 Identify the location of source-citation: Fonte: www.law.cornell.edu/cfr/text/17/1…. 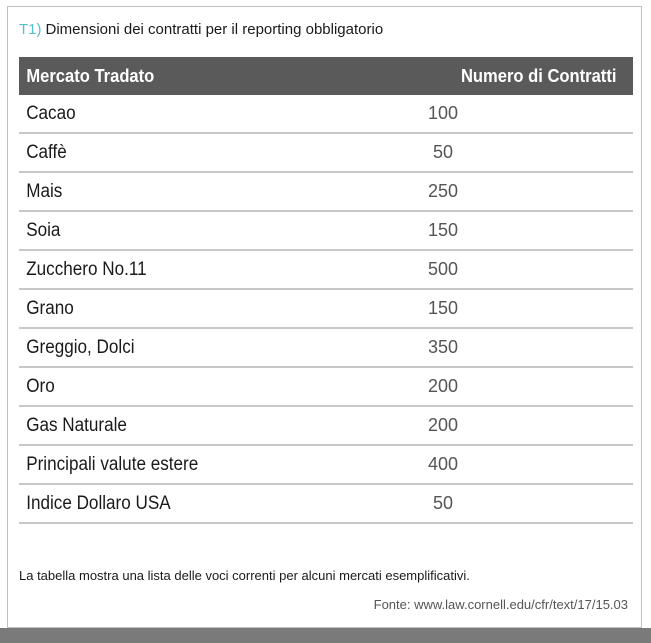
(500, 604).